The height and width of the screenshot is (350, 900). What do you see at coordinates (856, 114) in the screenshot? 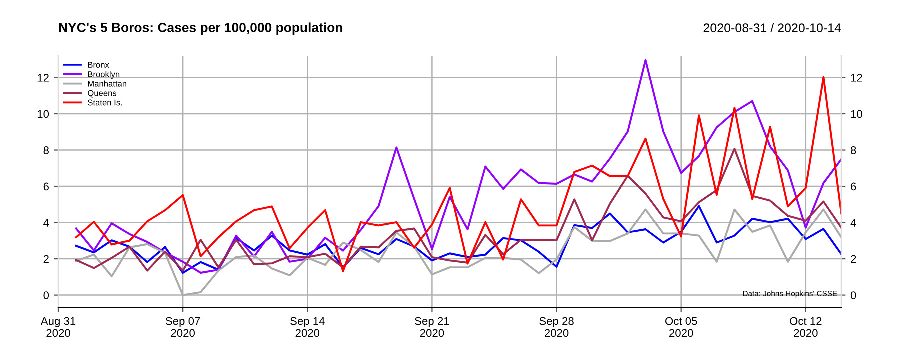
I see `y2-tick-label: 10` at bounding box center [856, 114].